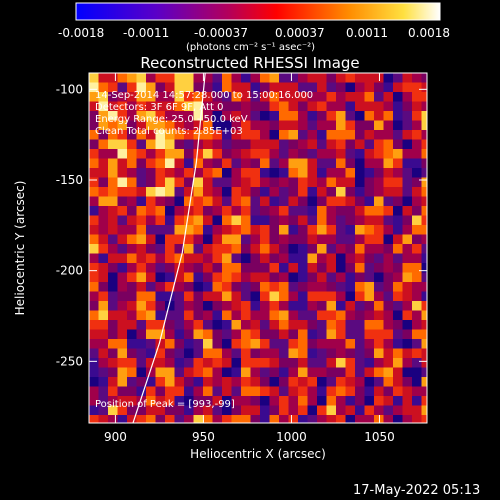 This screenshot has height=500, width=500. Describe the element at coordinates (69, 89) in the screenshot. I see `y-tick-label: -100` at that location.